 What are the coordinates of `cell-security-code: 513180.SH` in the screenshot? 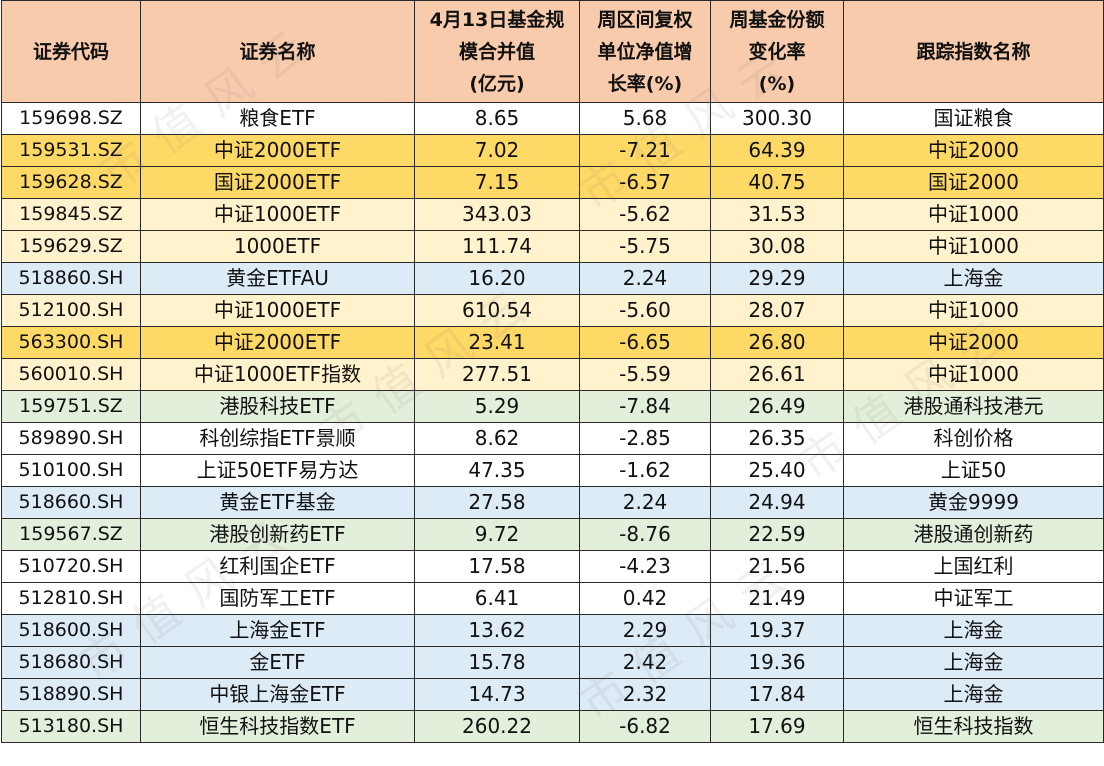 It's located at (71, 726).